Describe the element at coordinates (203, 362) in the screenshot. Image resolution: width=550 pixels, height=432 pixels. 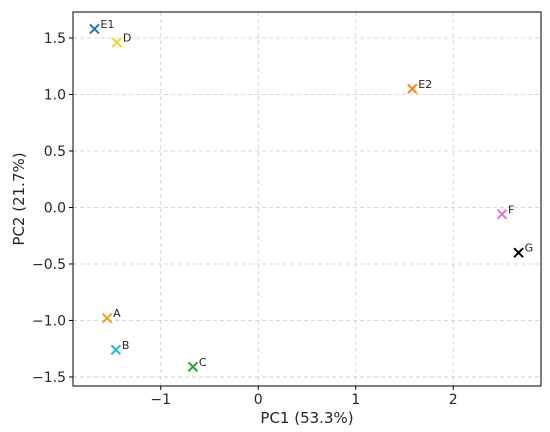
I see `point-label: C` at that location.